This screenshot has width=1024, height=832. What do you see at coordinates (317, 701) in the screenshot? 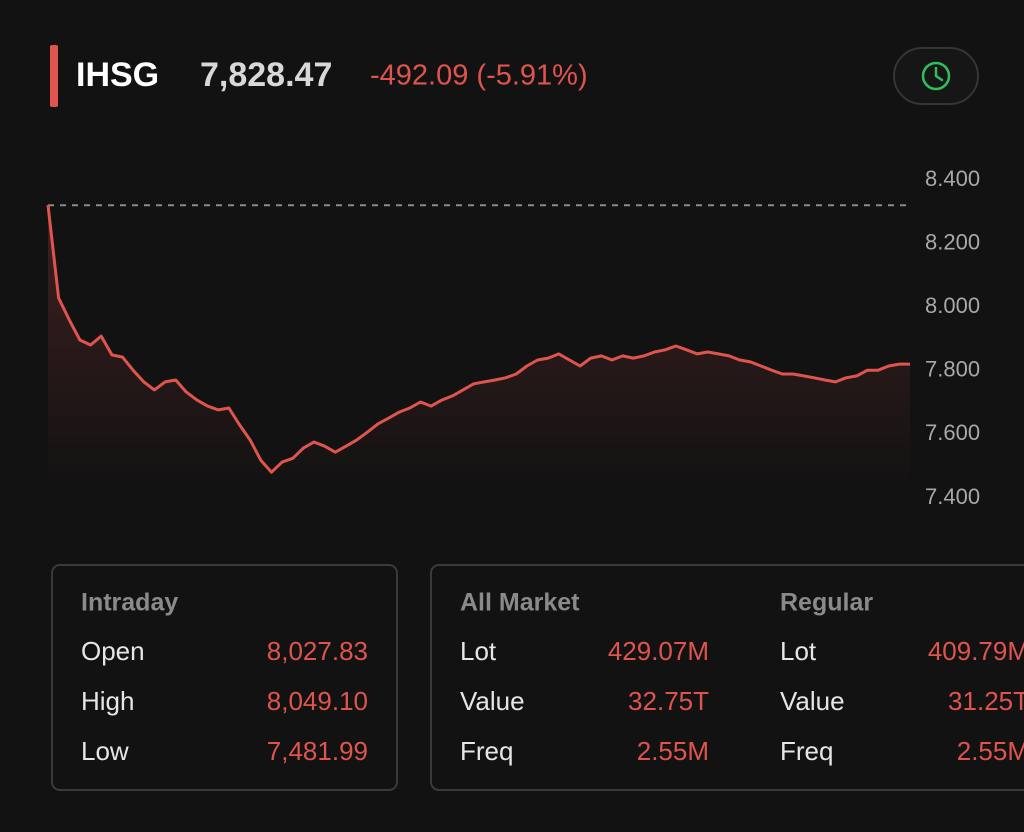
I see `row-value: 8,049.10` at bounding box center [317, 701].